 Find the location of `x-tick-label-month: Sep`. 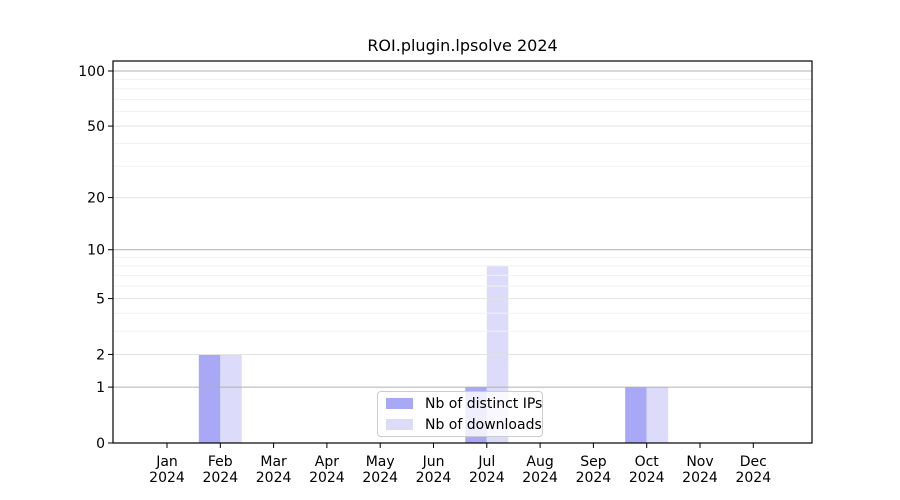

x-tick-label-month: Sep is located at coordinates (593, 462).